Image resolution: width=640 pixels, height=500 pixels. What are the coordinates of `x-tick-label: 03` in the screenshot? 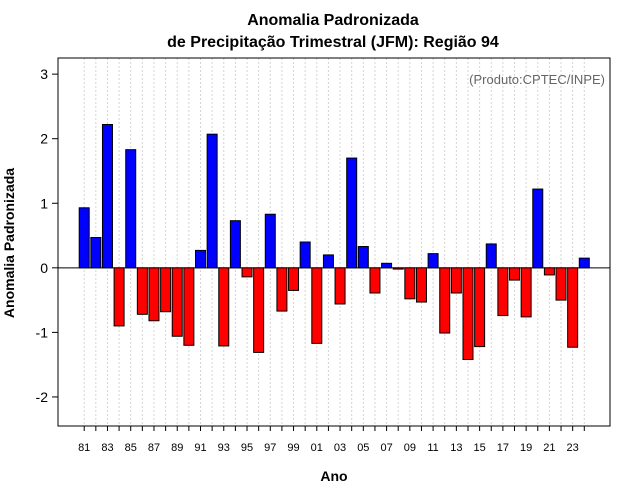 It's located at (340, 448).